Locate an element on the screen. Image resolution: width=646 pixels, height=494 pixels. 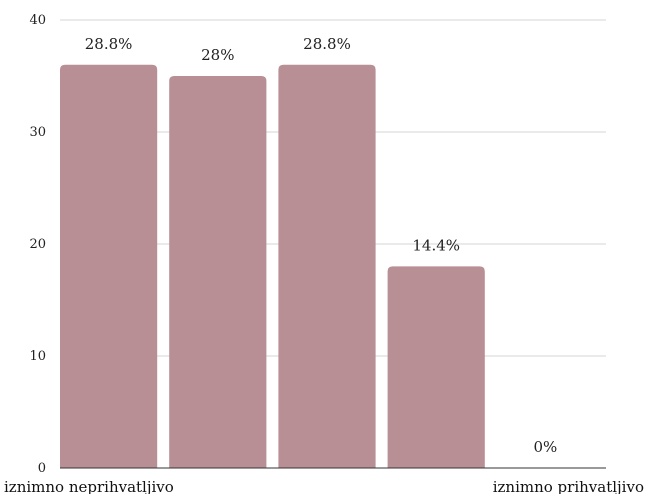
y-tick-label: 30 is located at coordinates (37, 132).